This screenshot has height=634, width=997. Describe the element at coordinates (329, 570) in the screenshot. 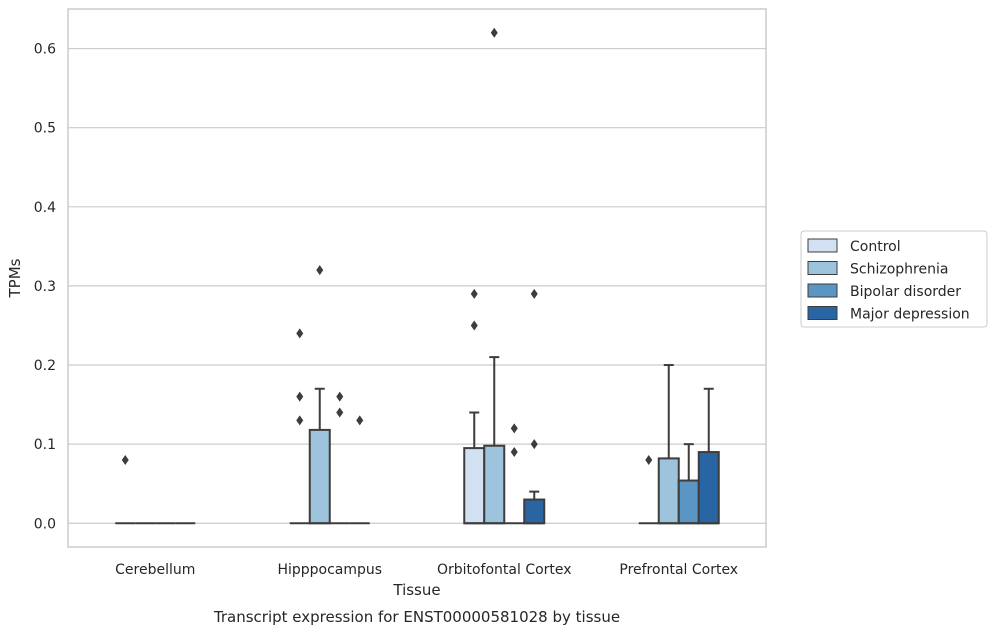

I see `x-tick-label: Hipppocampus` at that location.